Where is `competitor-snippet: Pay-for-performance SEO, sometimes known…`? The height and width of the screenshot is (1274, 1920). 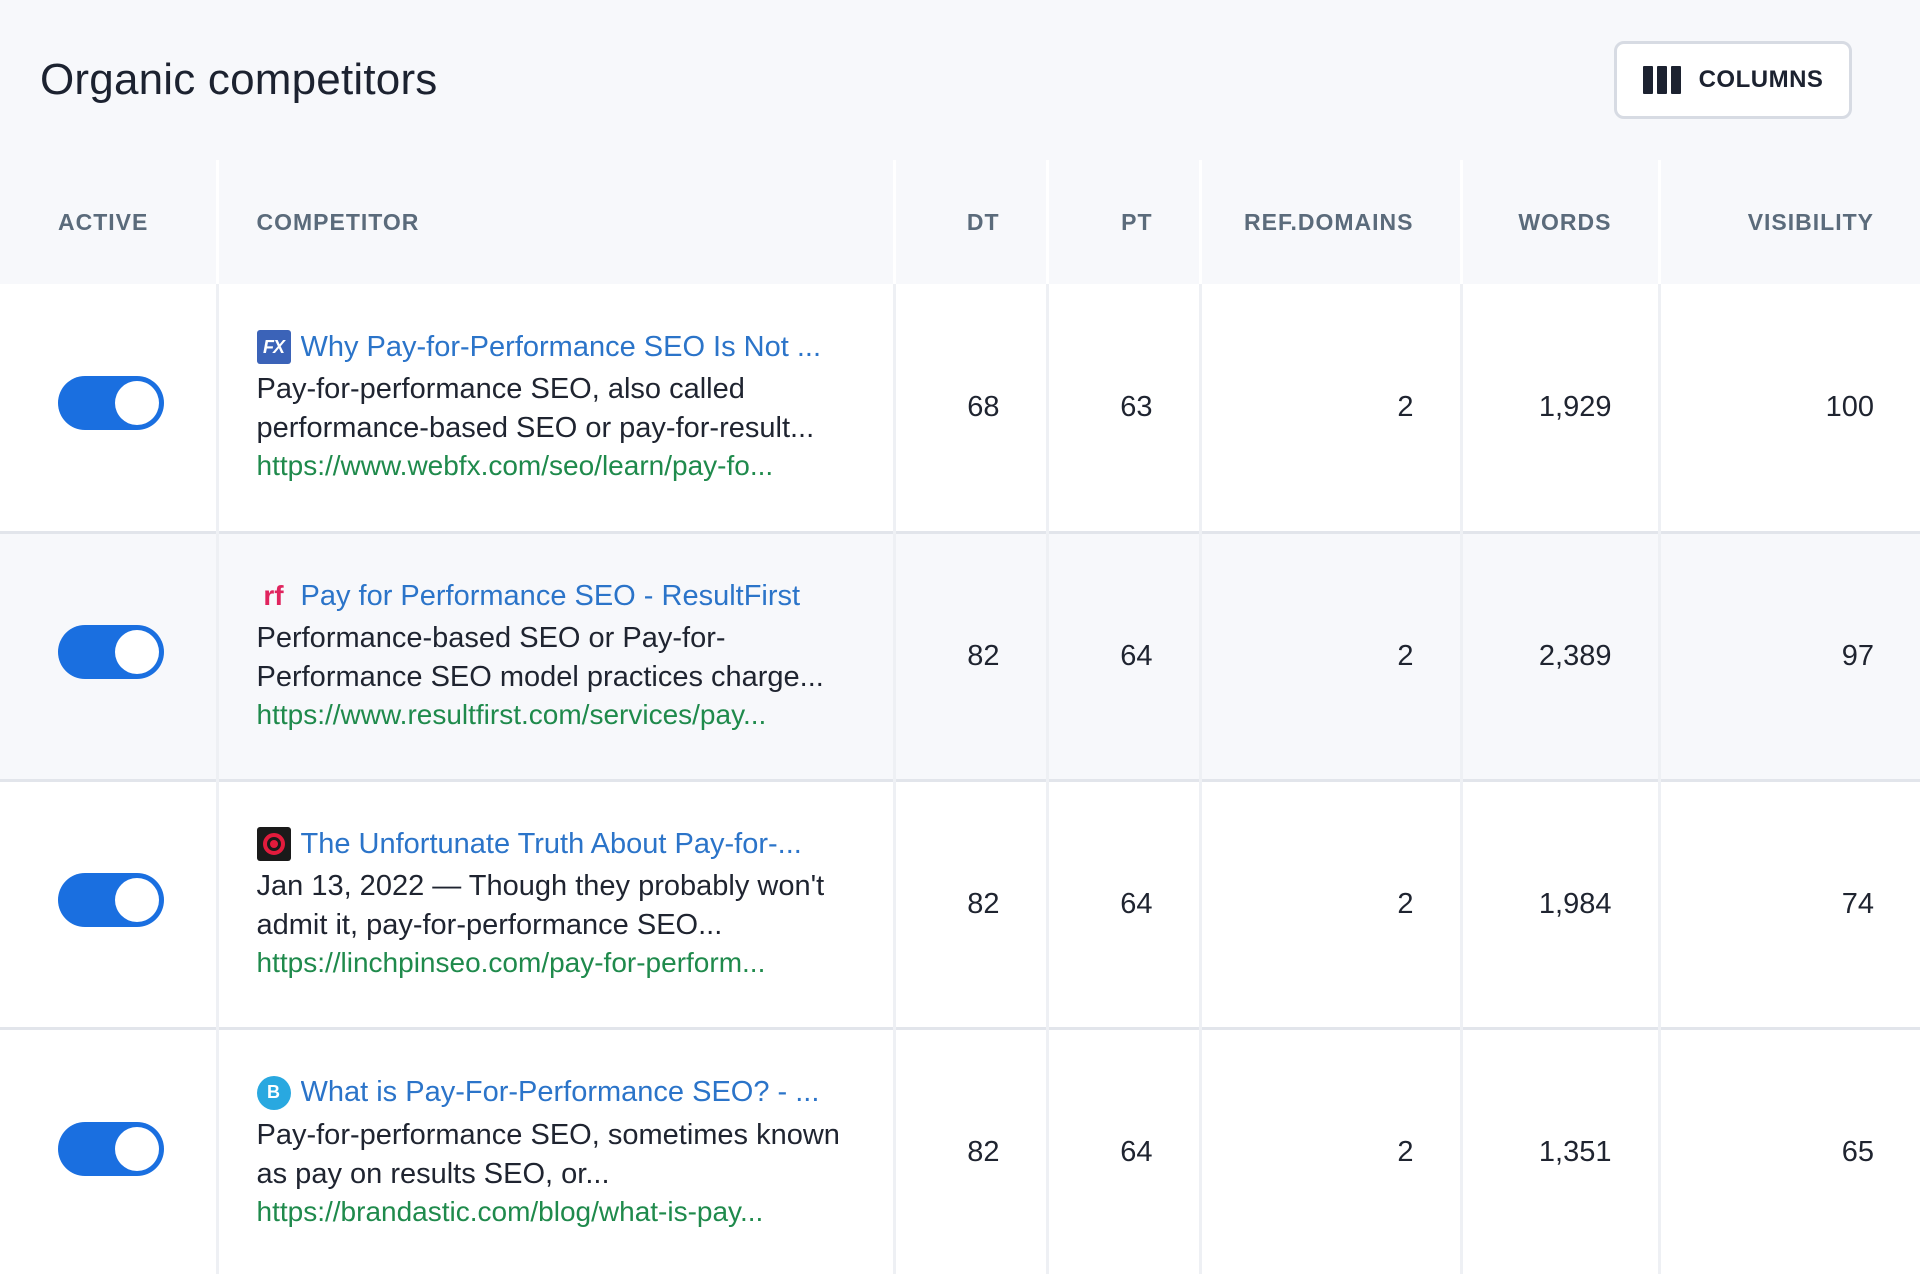 competitor-snippet: Pay-for-performance SEO, sometimes known… is located at coordinates (548, 1154).